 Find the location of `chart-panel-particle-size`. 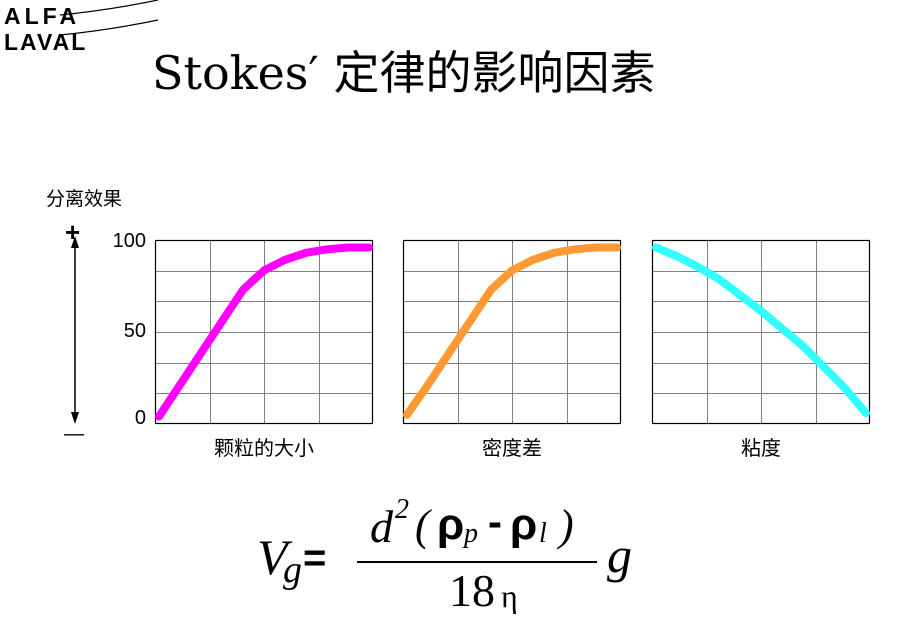

chart-panel-particle-size is located at coordinates (264, 332).